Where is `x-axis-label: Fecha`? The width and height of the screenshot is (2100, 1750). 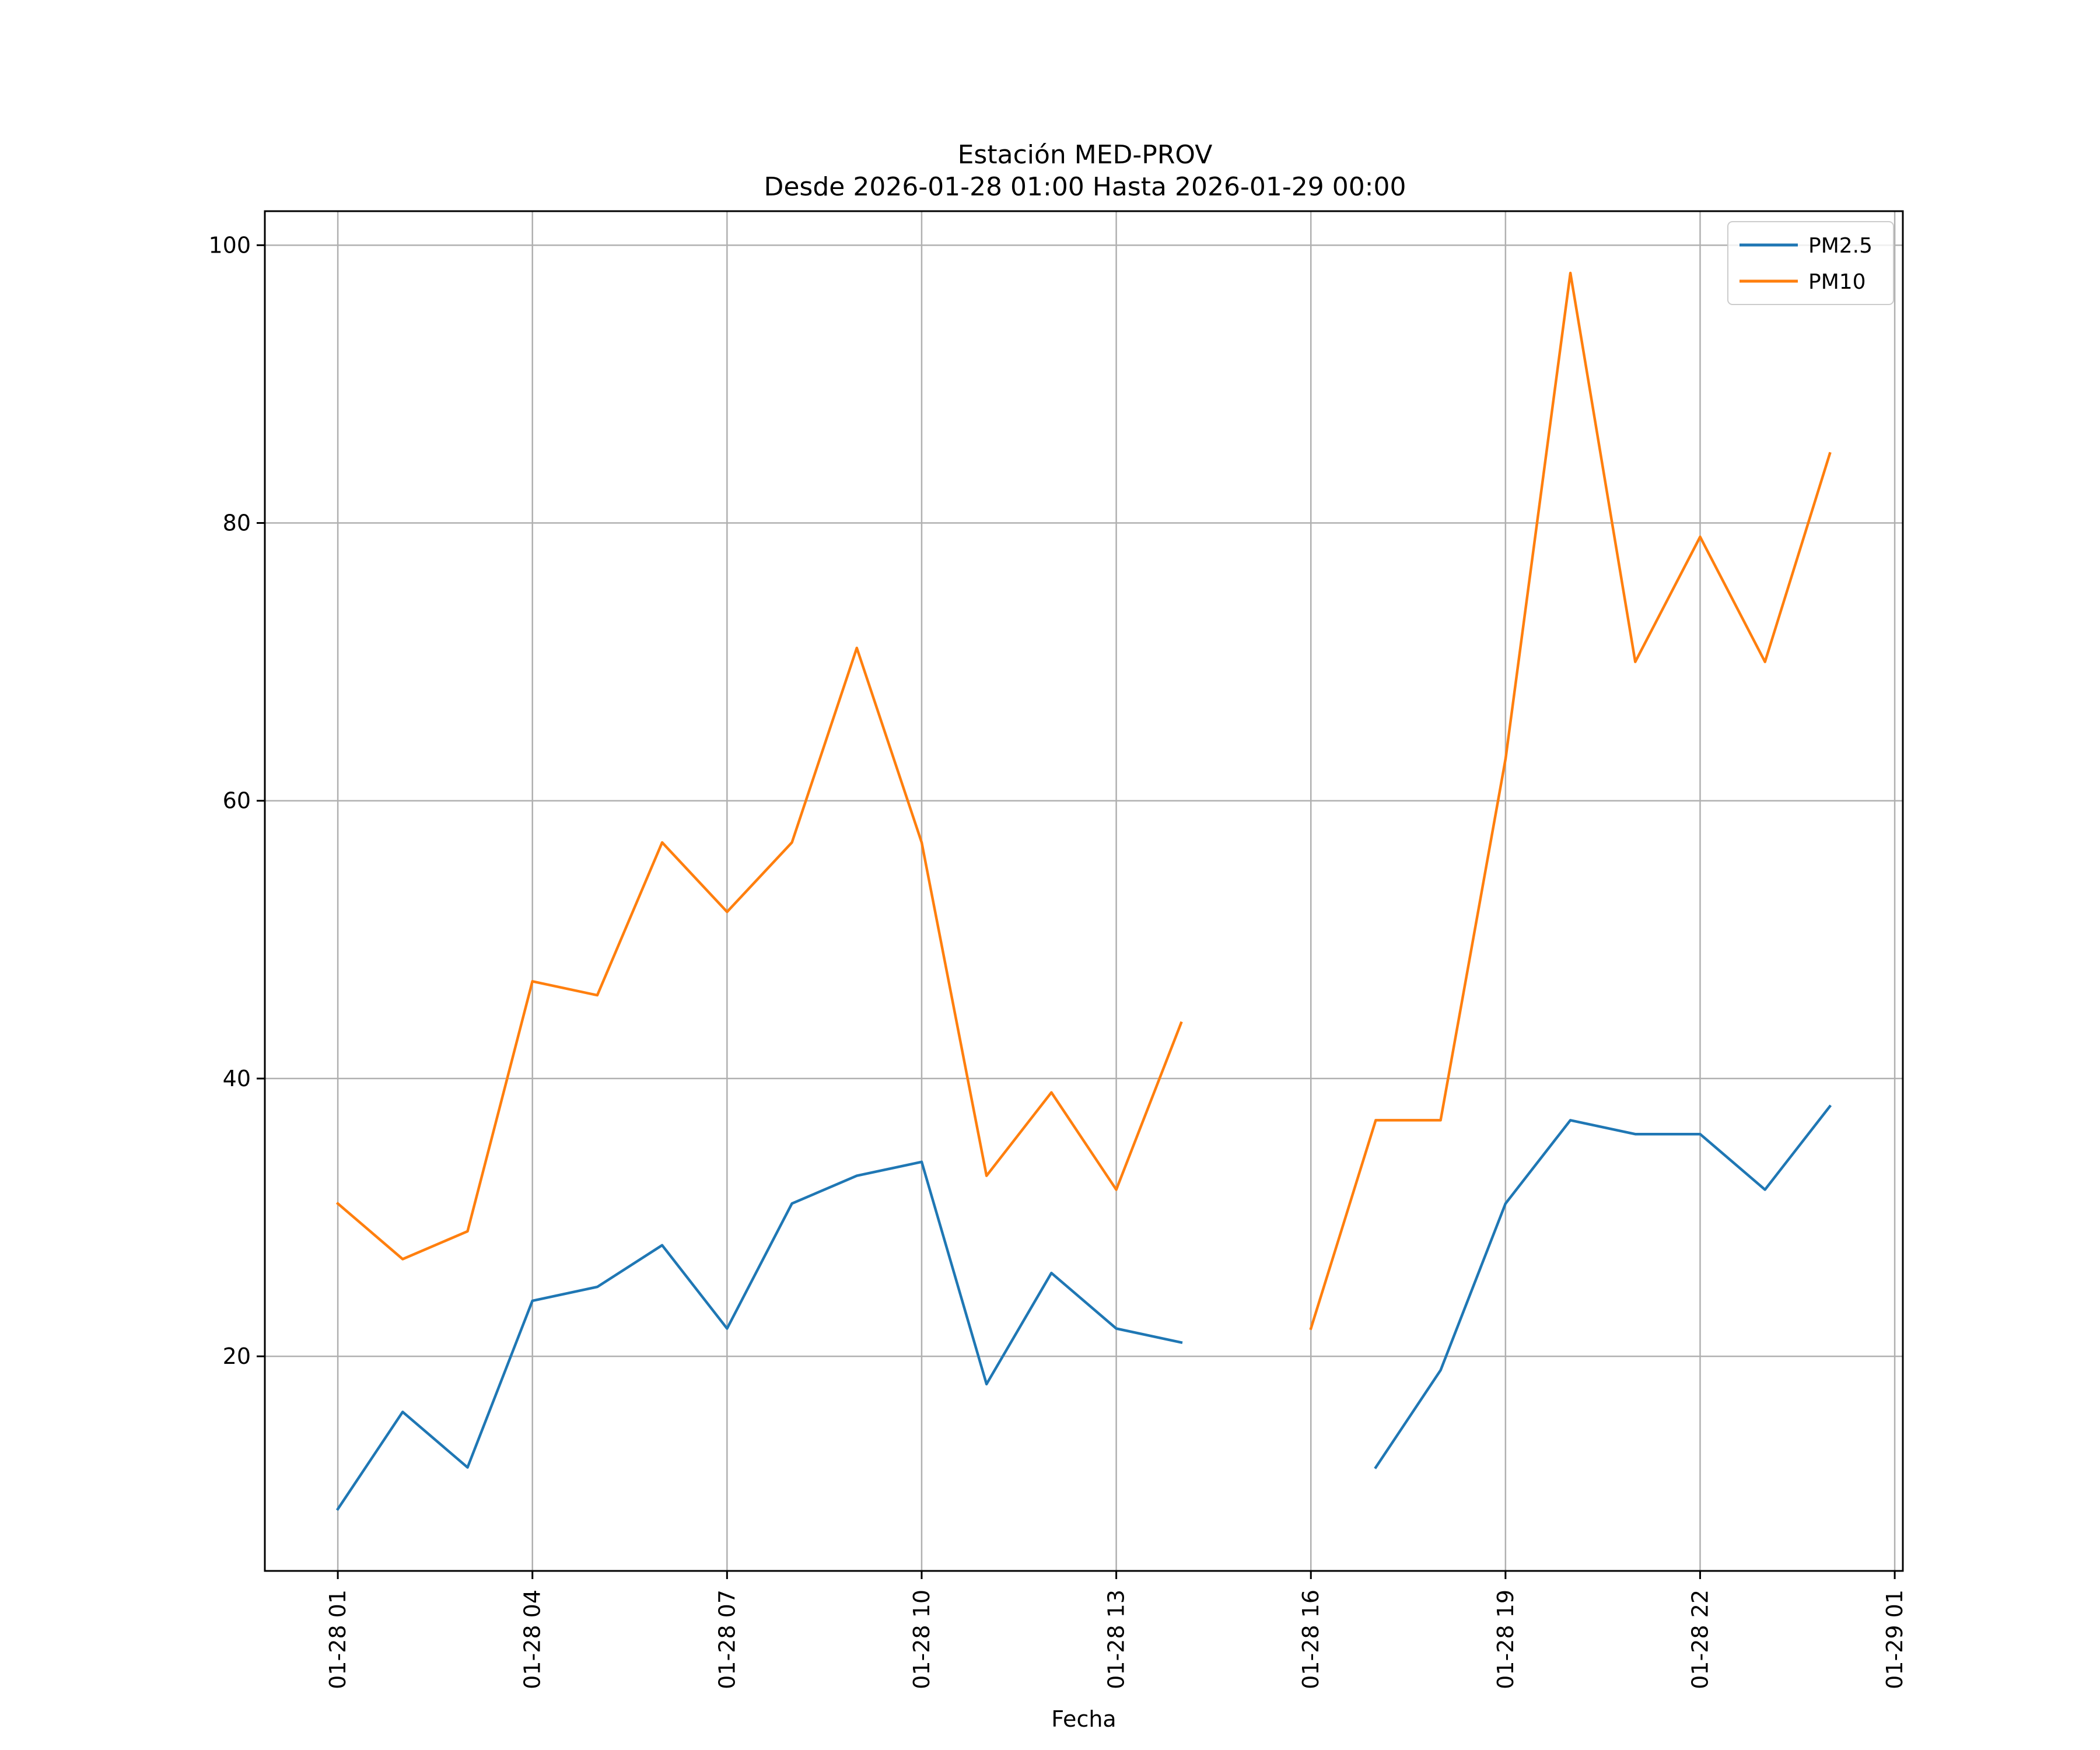
x-axis-label: Fecha is located at coordinates (1083, 1719).